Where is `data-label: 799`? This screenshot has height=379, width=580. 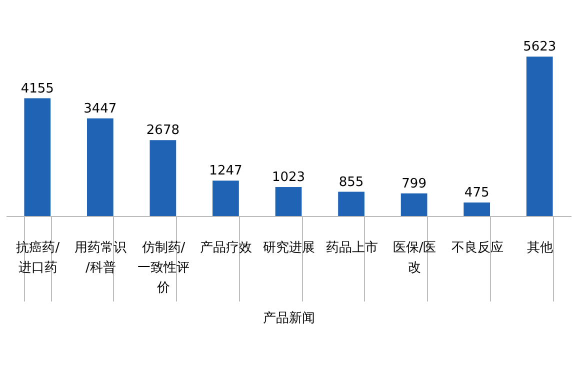
data-label: 799 is located at coordinates (414, 184).